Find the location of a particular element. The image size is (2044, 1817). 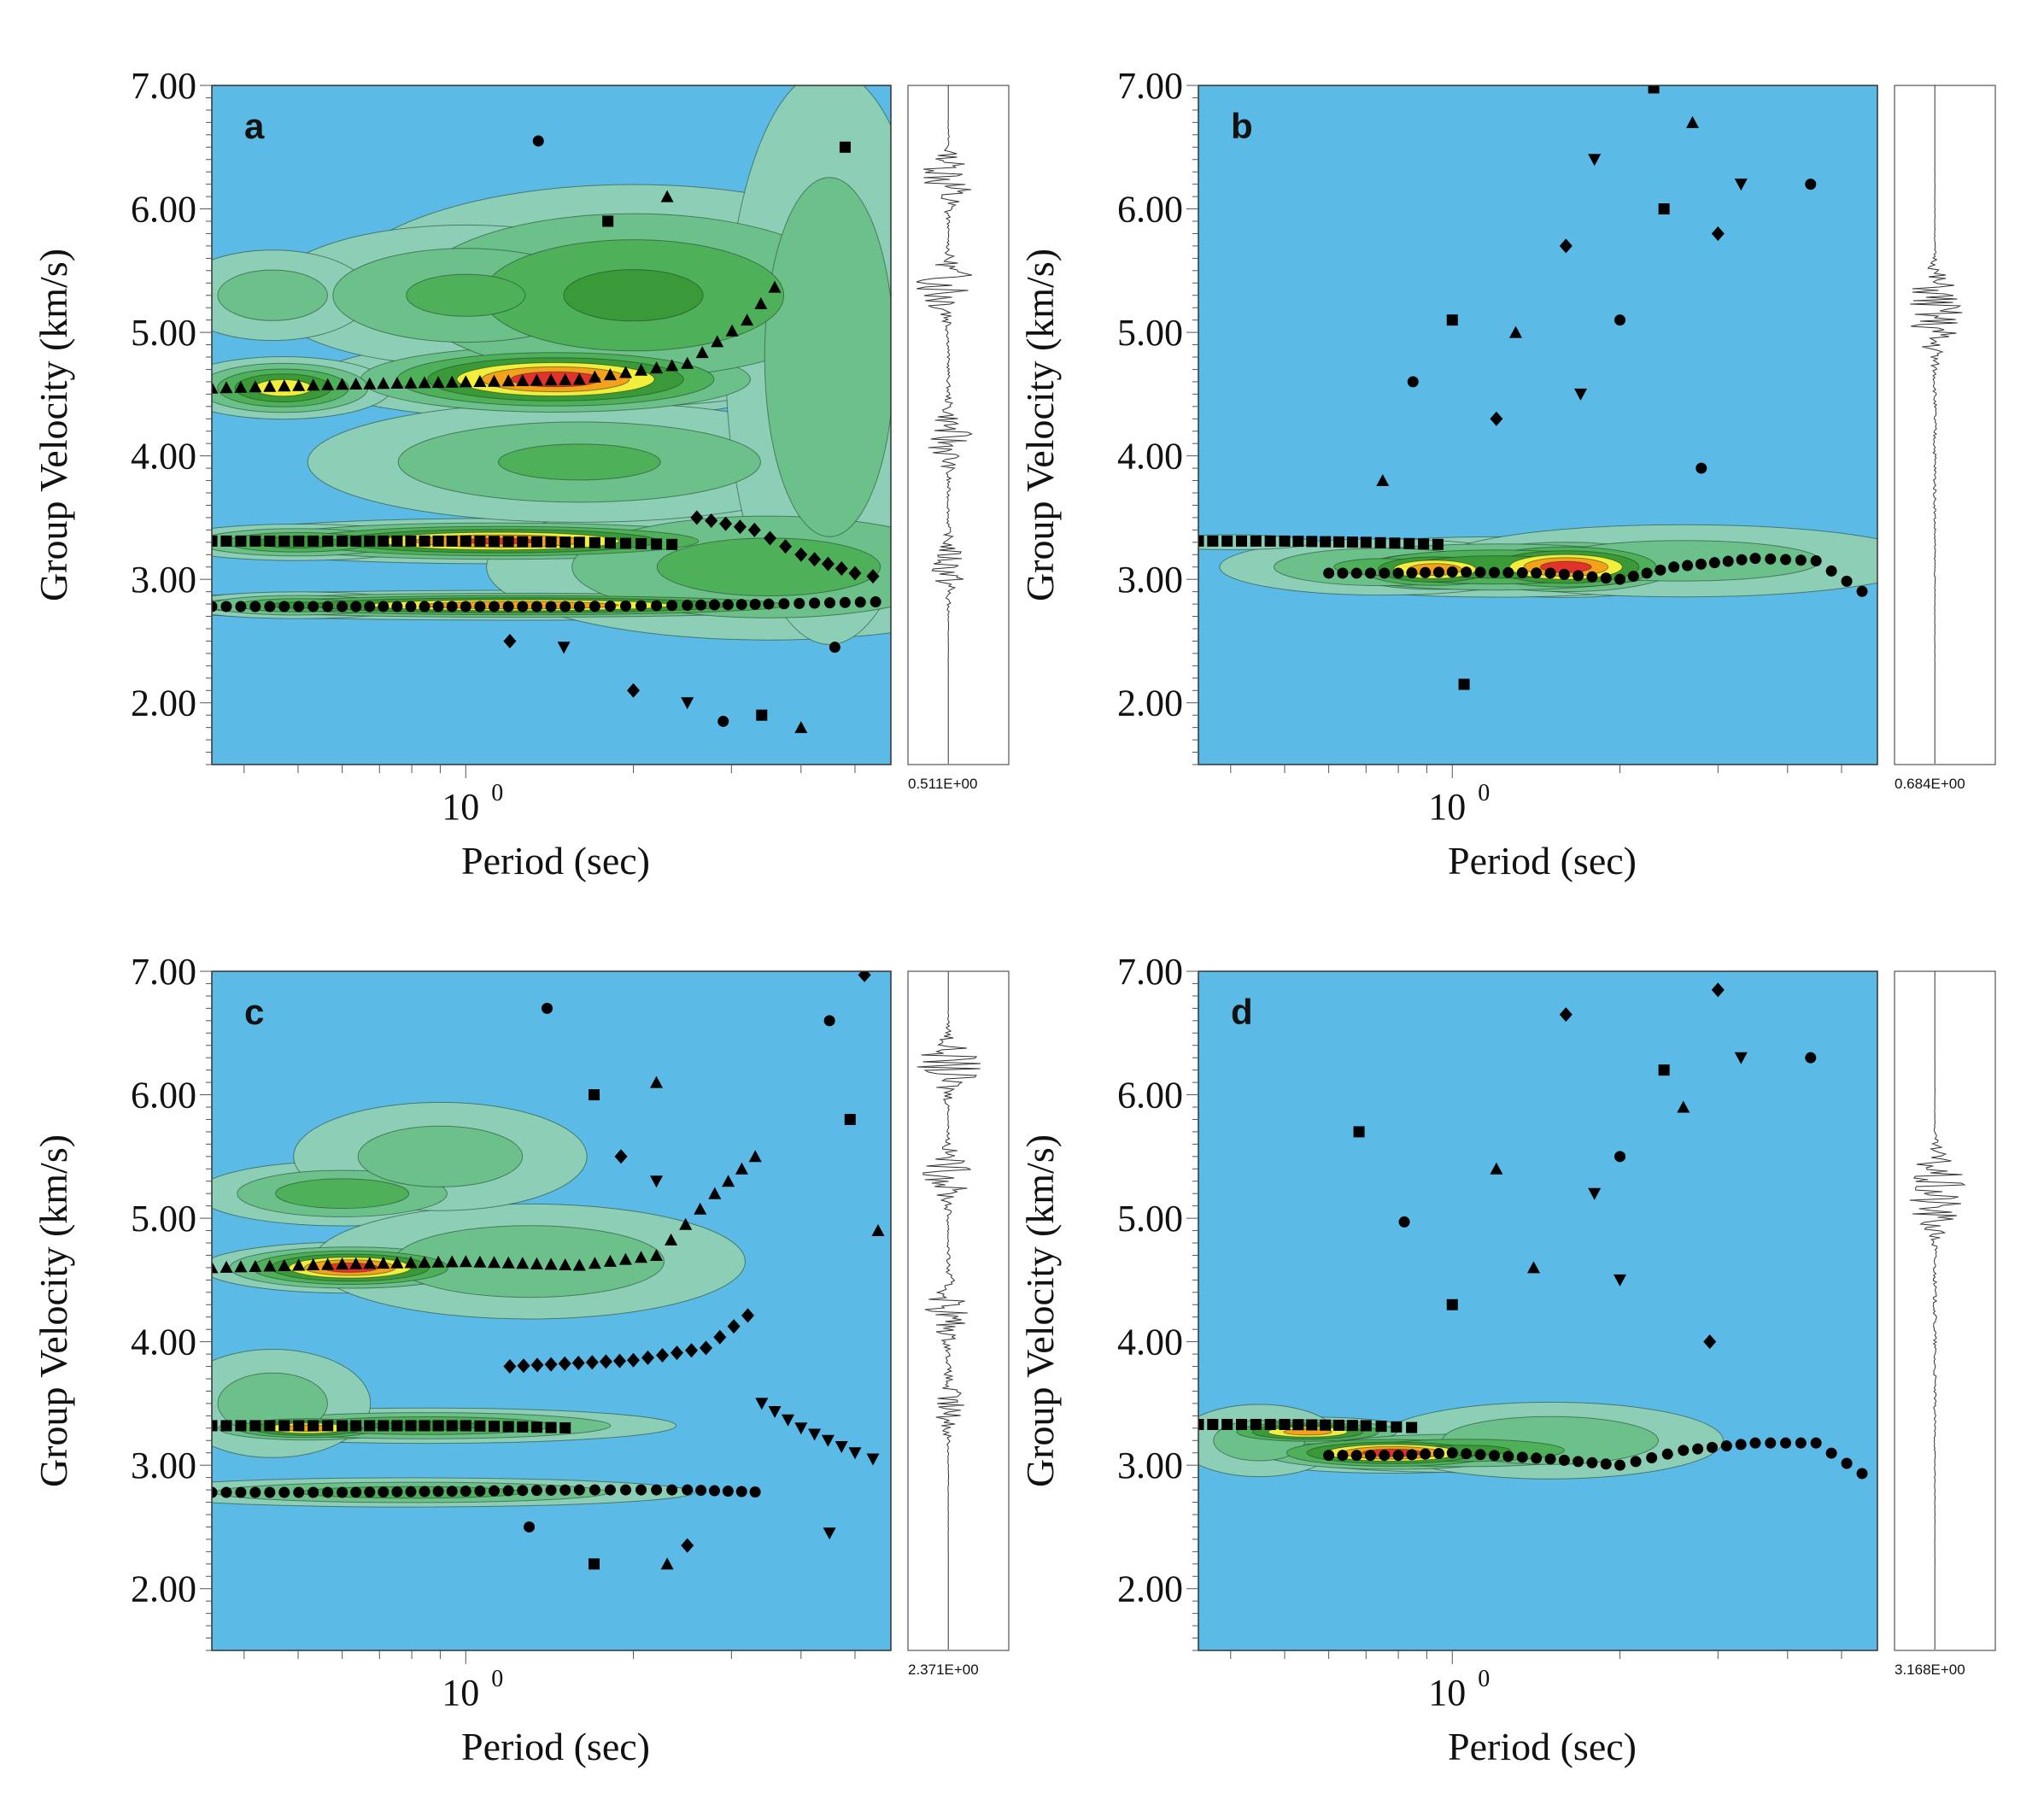

x-tick-exponent: 0 is located at coordinates (497, 1679).